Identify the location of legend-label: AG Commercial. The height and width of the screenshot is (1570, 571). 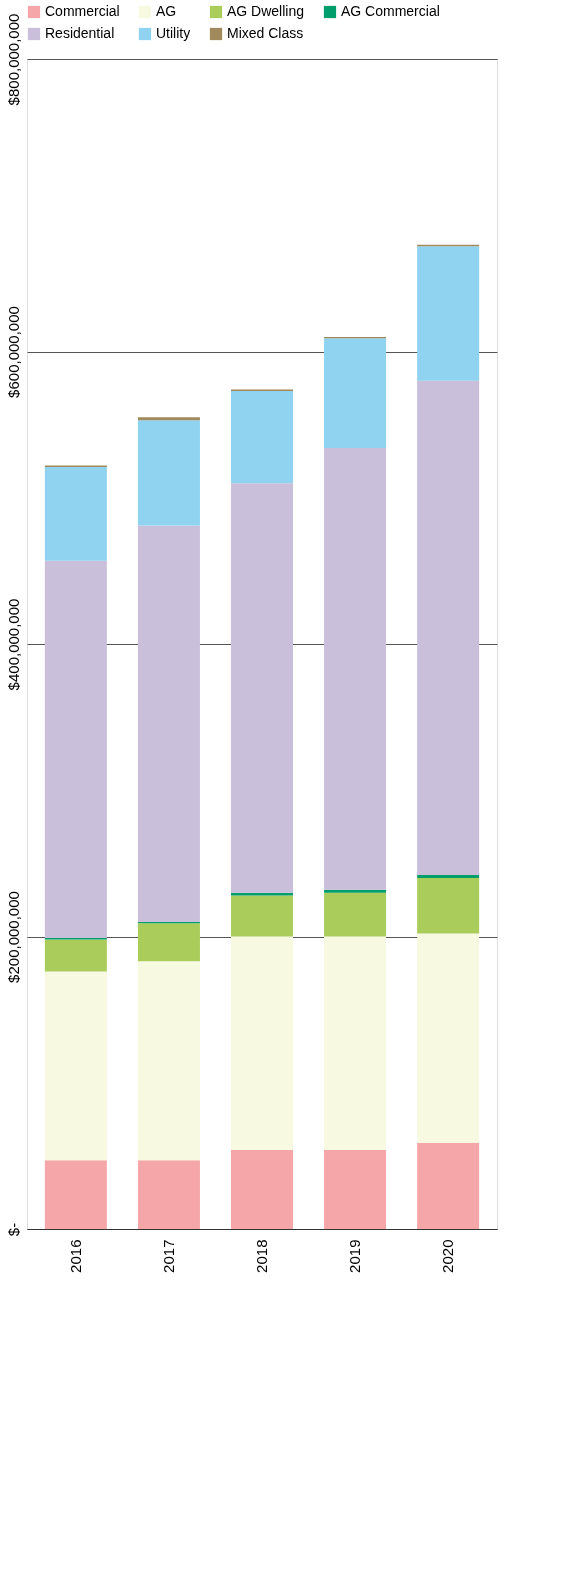
(390, 11).